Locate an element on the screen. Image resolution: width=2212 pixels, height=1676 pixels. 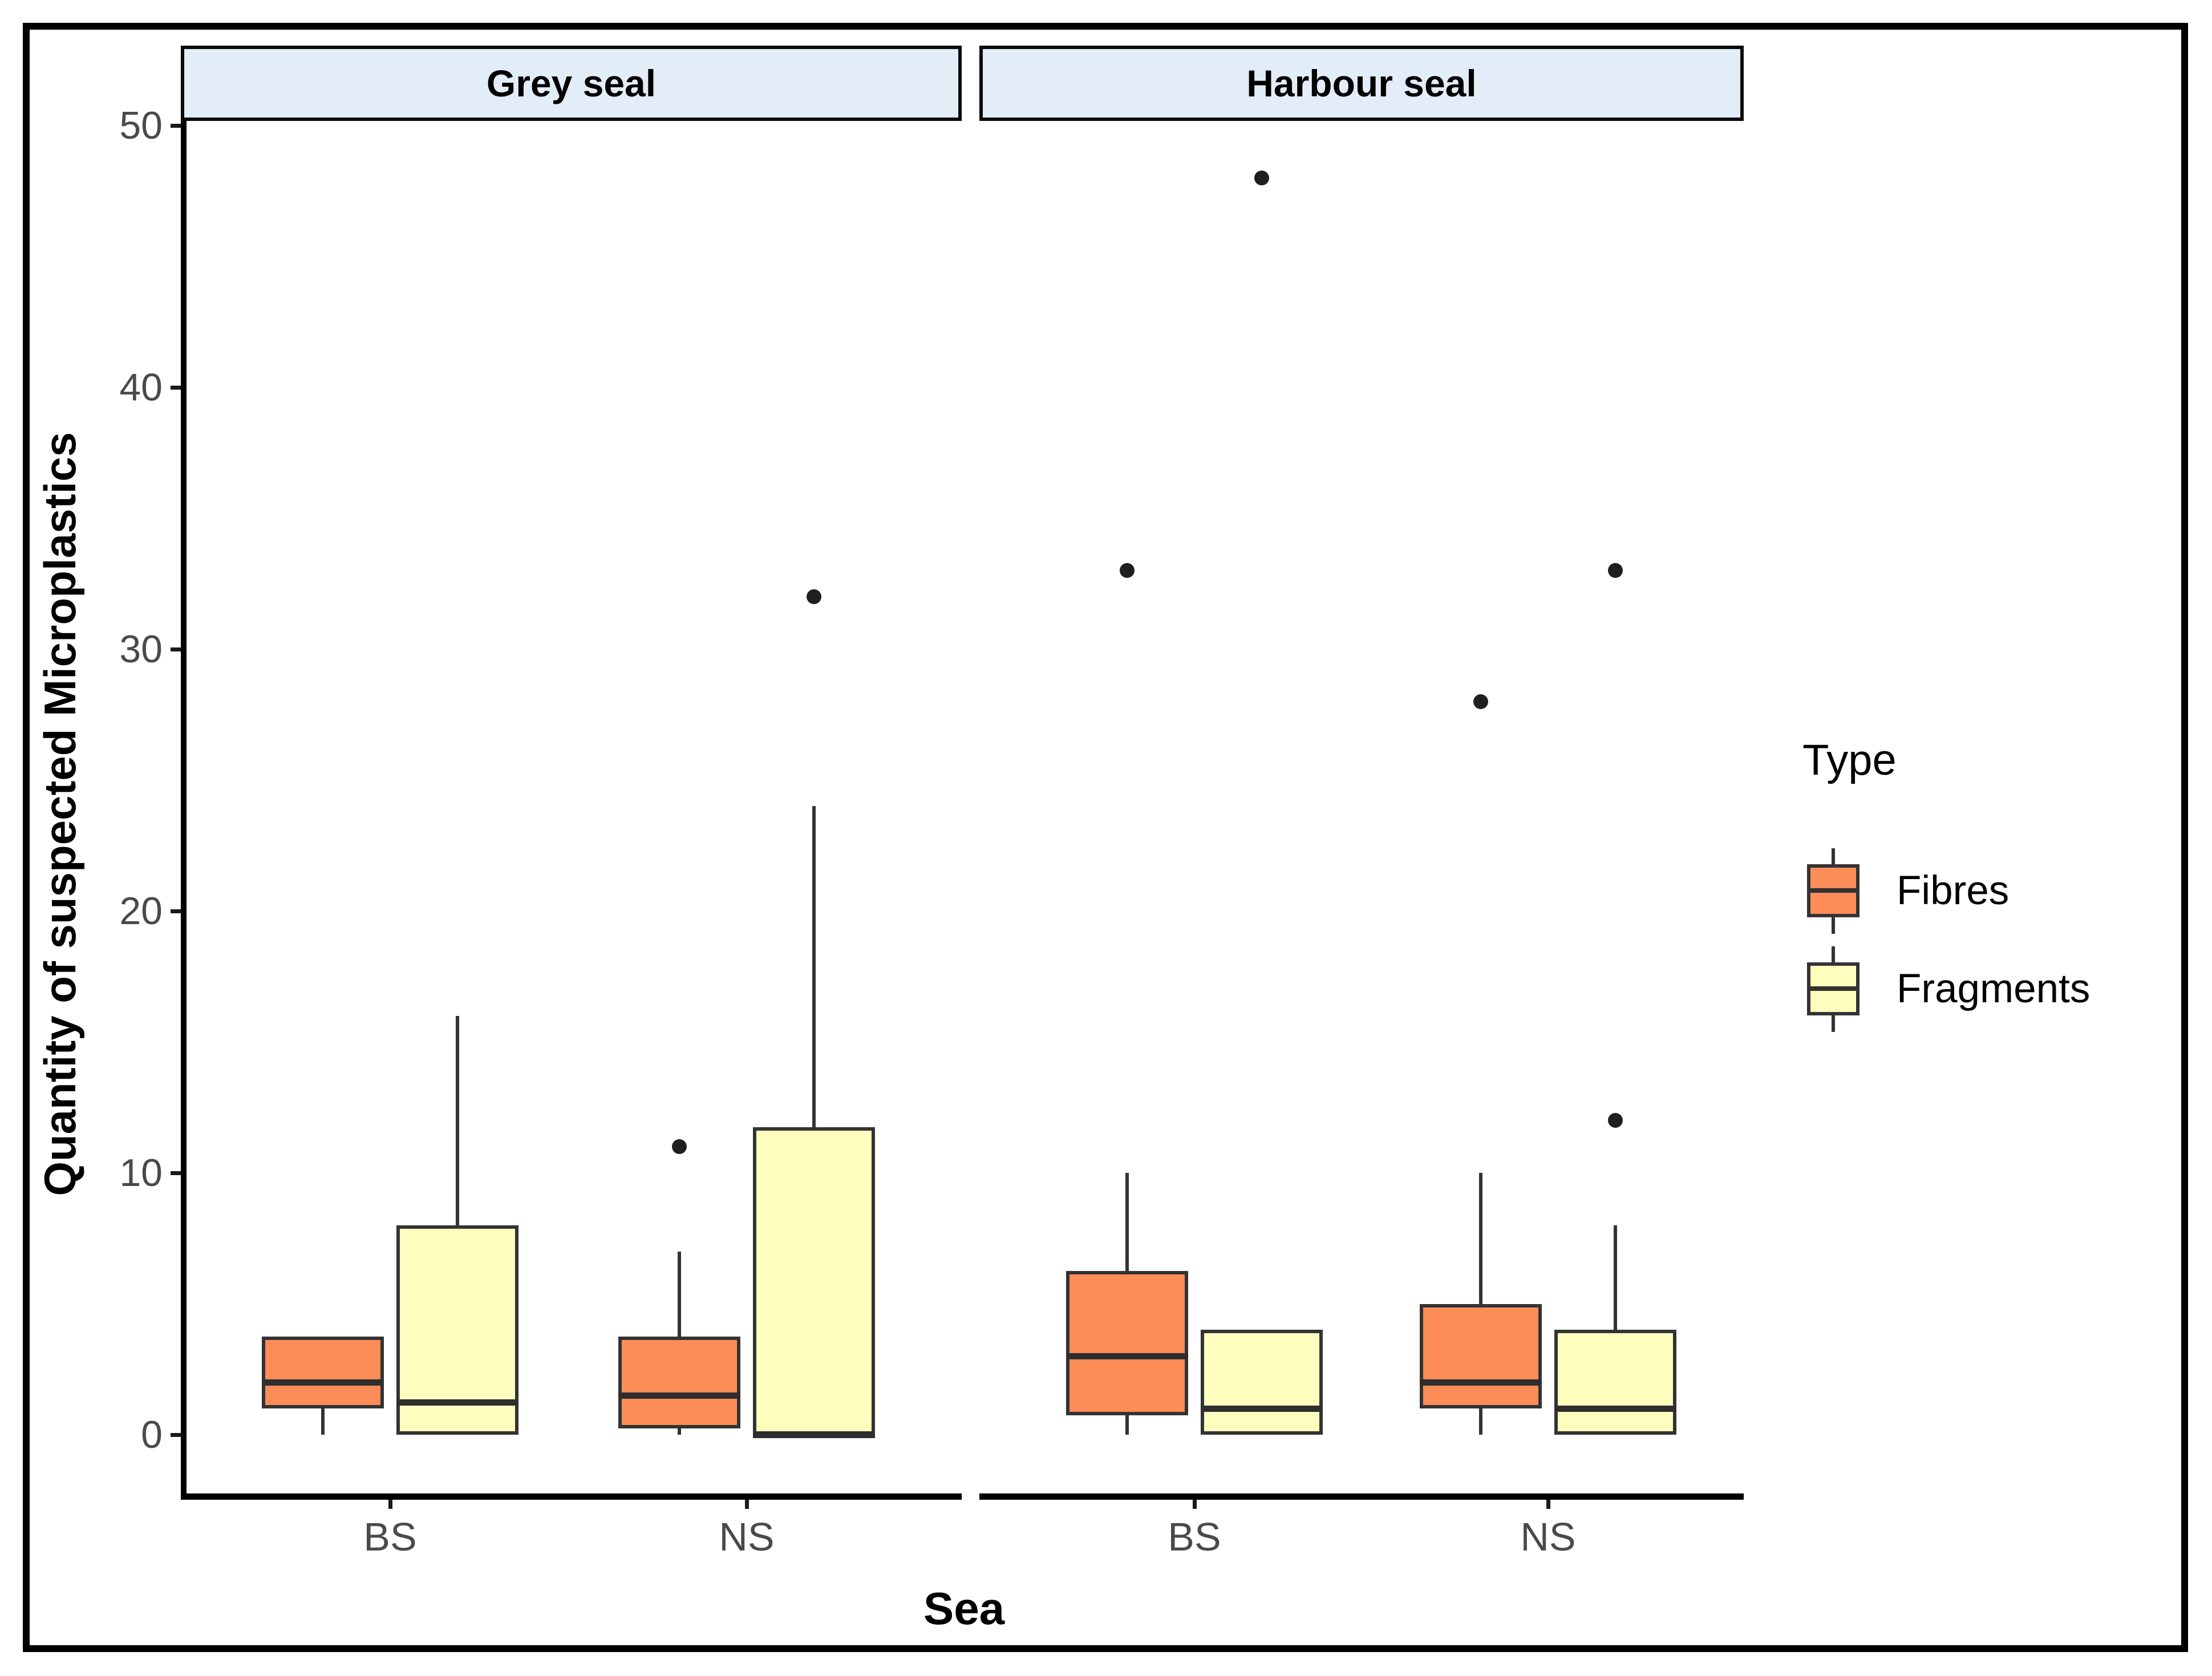
y-tick-label: 50 is located at coordinates (141, 125).